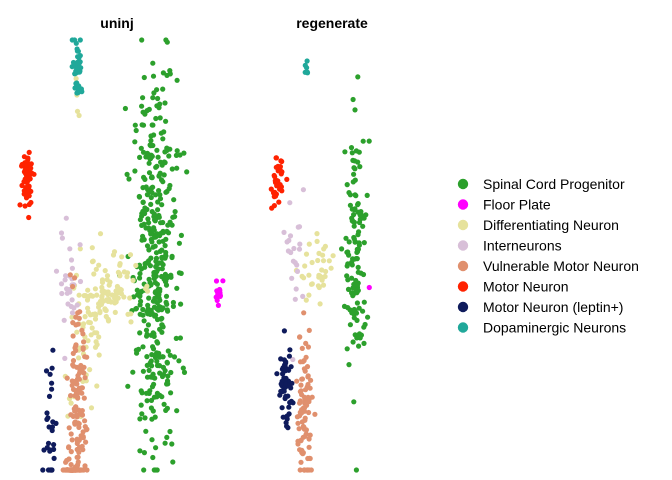 This screenshot has width=672, height=480. I want to click on legend-key-spinal-cord-progenitor, so click(463, 184).